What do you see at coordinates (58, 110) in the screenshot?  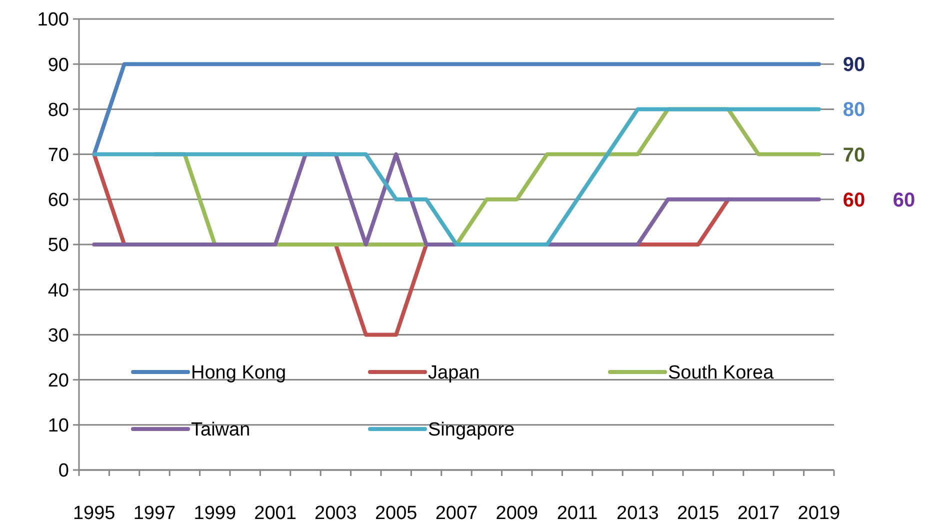 I see `y-tick-label: 80` at bounding box center [58, 110].